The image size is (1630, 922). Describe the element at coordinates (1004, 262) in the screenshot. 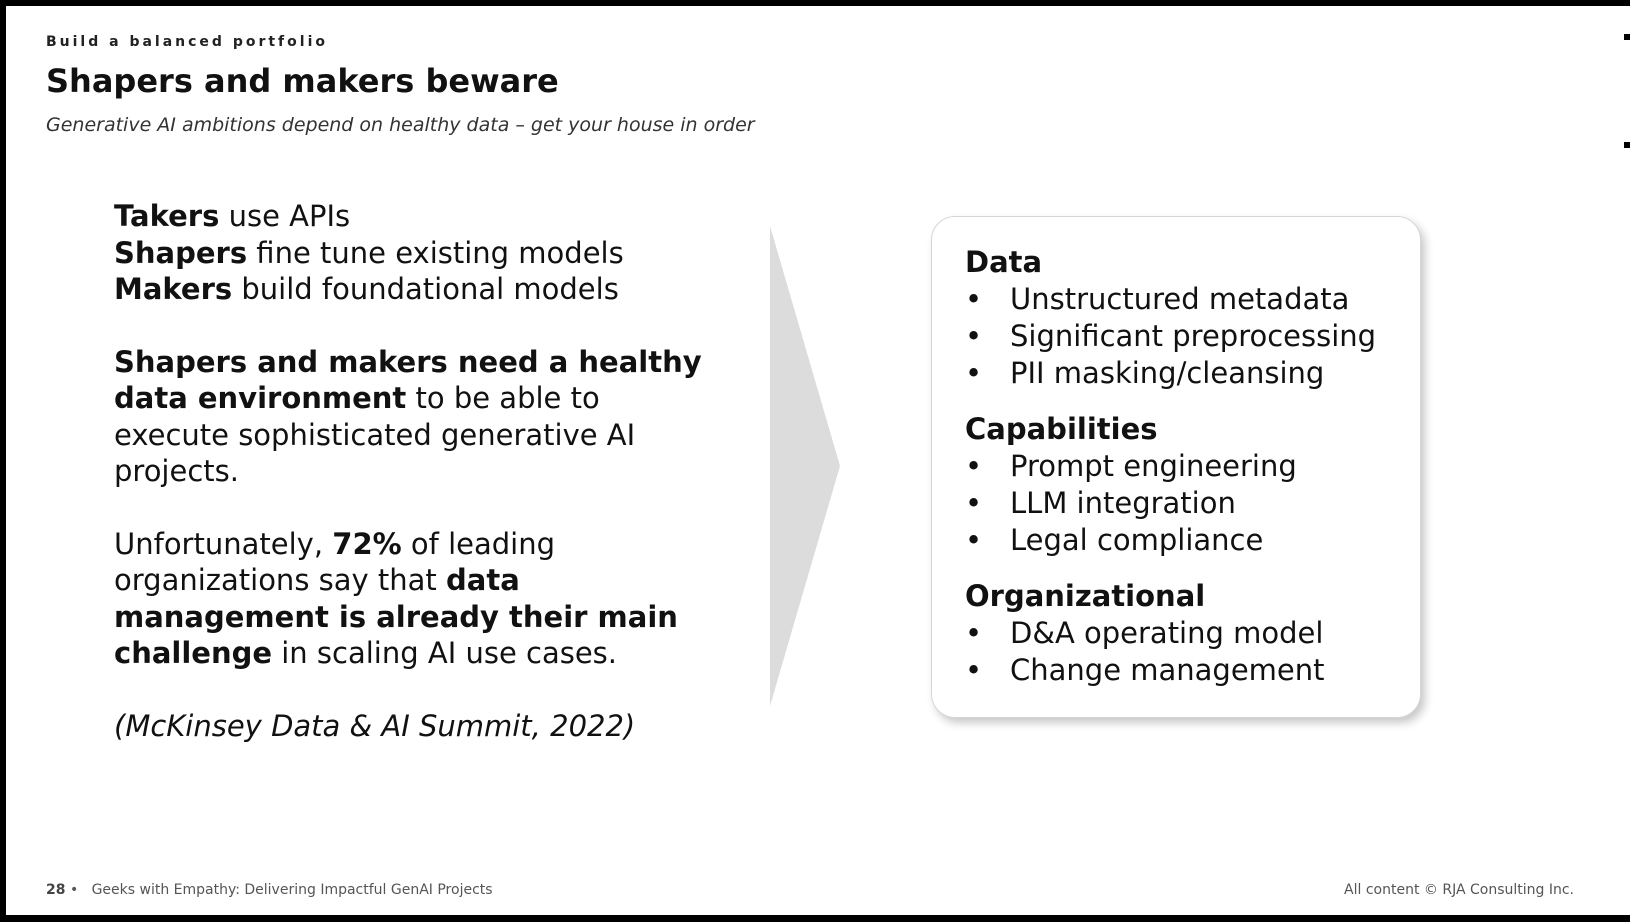

I see `section-heading: Data` at that location.